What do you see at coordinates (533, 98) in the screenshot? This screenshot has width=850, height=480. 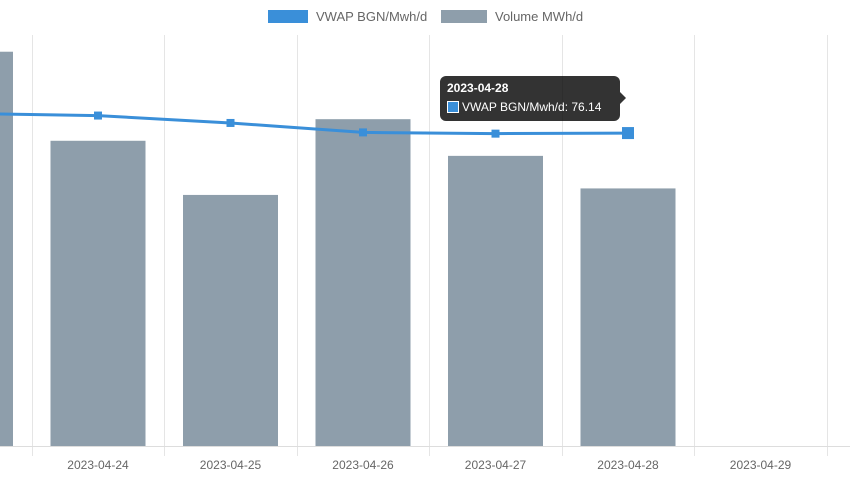 I see `chart-tooltip: 2023-04-28 VWAP BGN/Mwh/d: 76.14` at bounding box center [533, 98].